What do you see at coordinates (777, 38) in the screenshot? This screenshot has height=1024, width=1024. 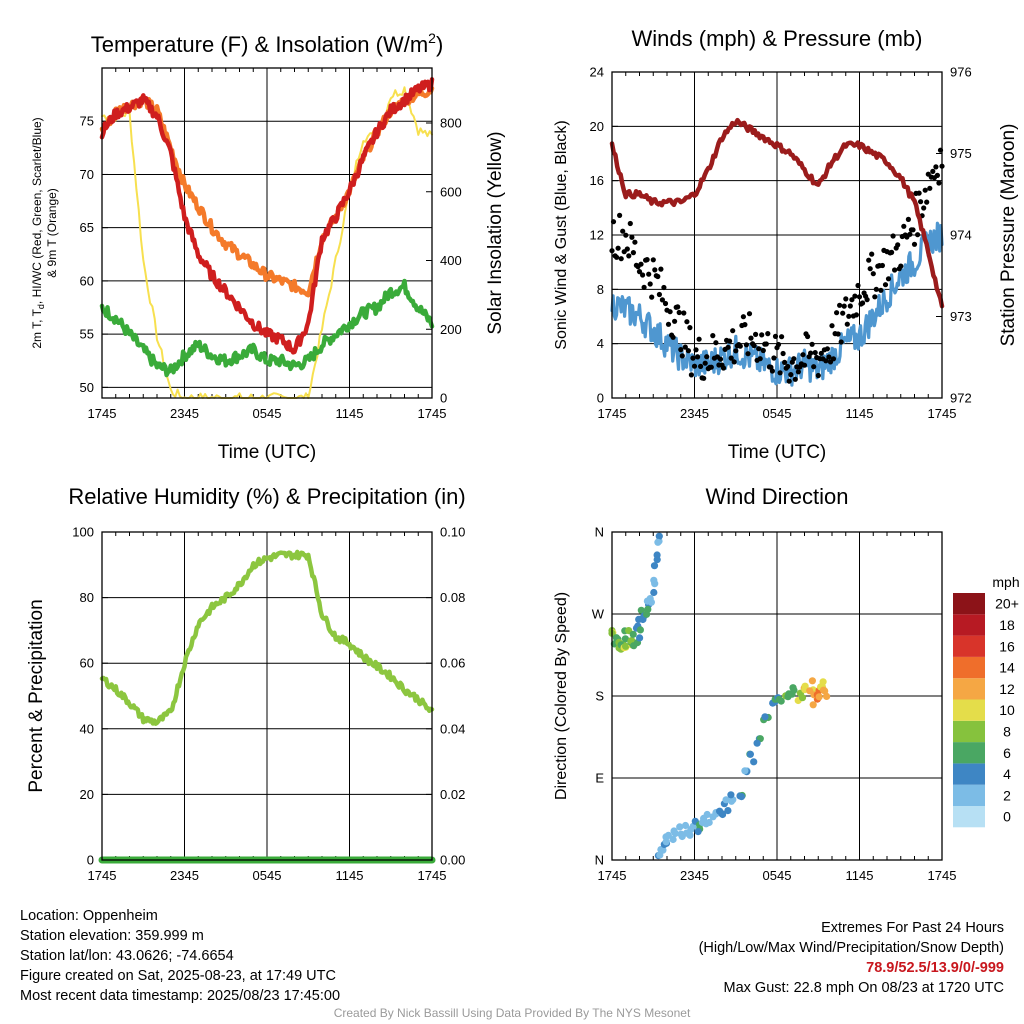 I see `wind-chart-title: Winds (mph) & Pressure (mb)` at bounding box center [777, 38].